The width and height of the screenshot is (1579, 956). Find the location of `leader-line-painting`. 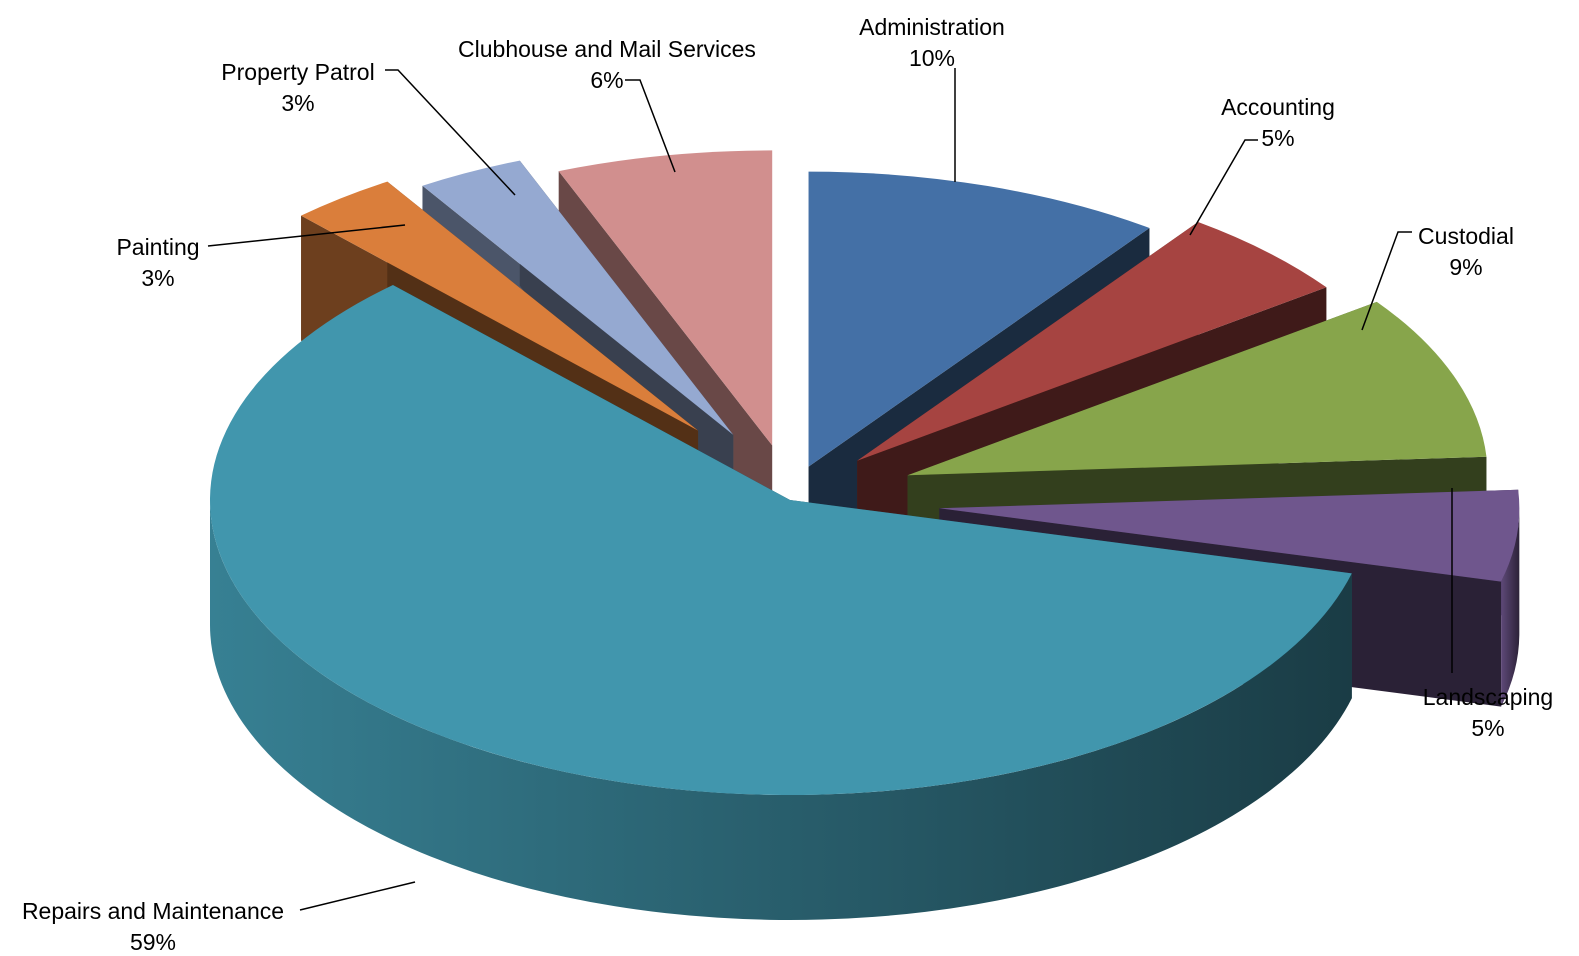

leader-line-painting is located at coordinates (306, 235).